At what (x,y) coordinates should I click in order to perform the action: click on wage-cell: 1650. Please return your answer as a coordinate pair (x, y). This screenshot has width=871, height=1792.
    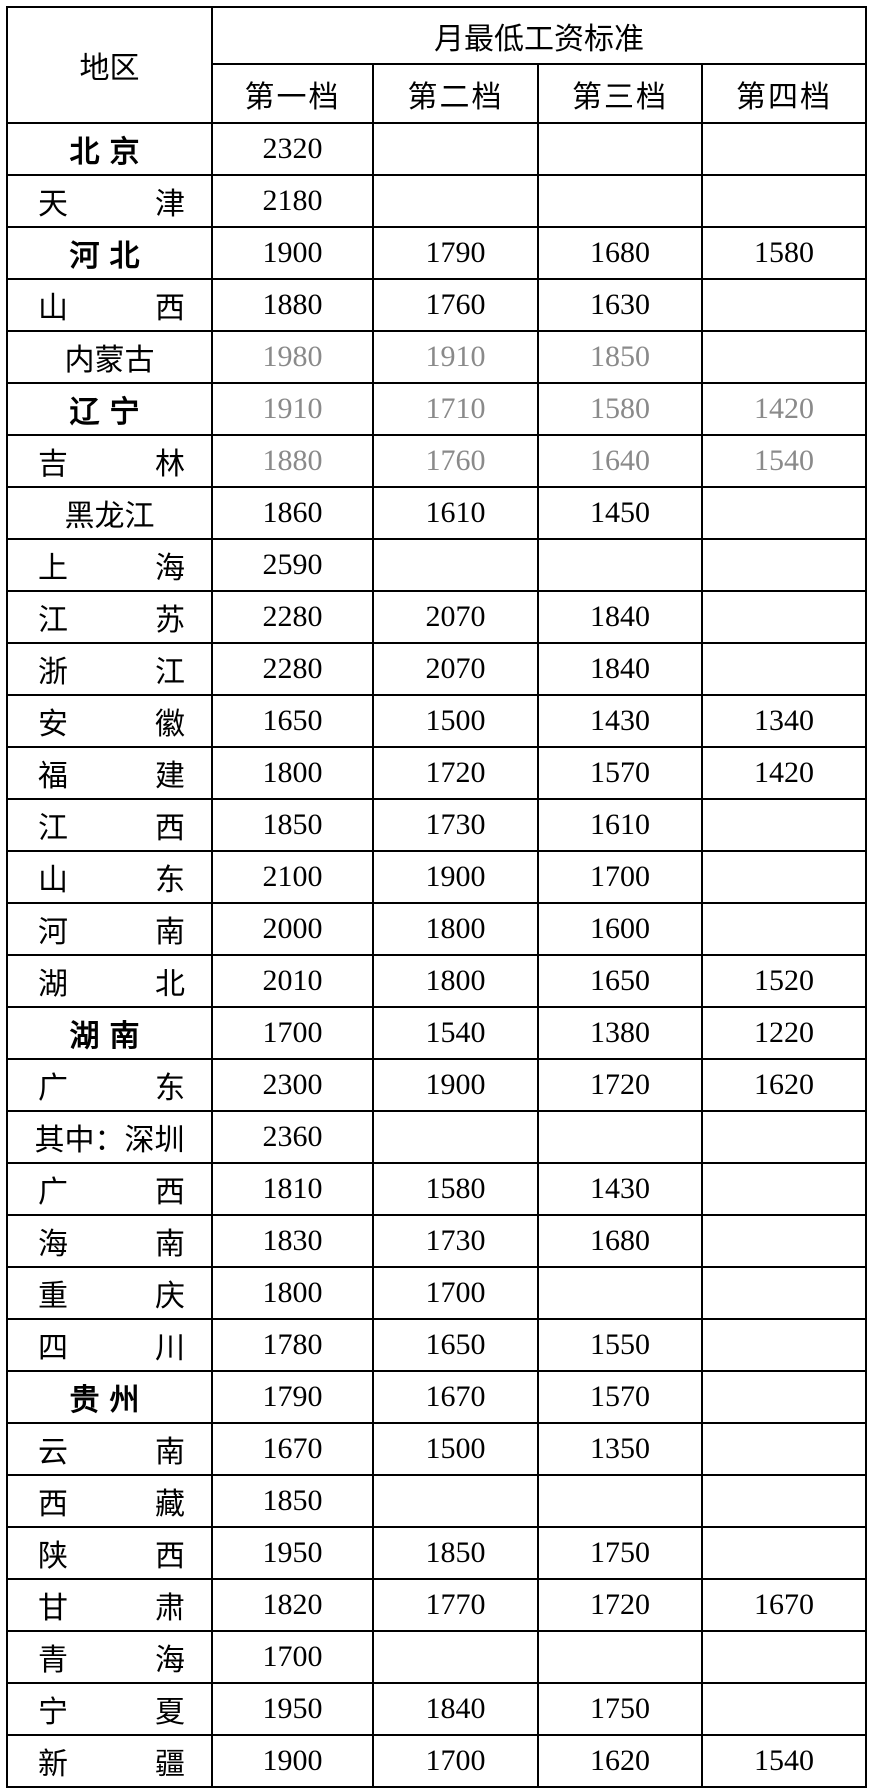
    Looking at the image, I should click on (455, 1345).